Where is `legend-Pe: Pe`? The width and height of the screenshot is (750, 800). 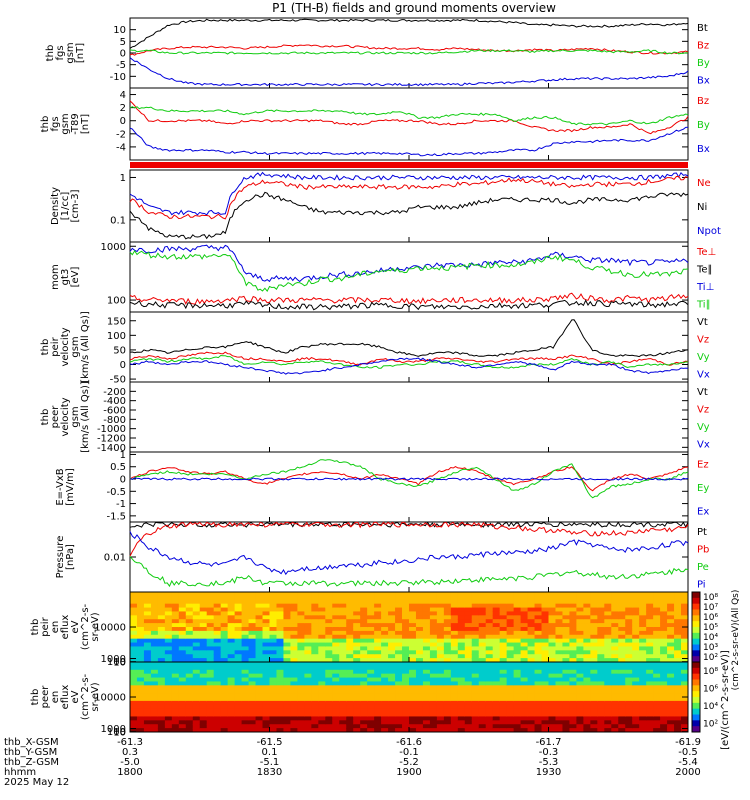
legend-Pe: Pe is located at coordinates (703, 567).